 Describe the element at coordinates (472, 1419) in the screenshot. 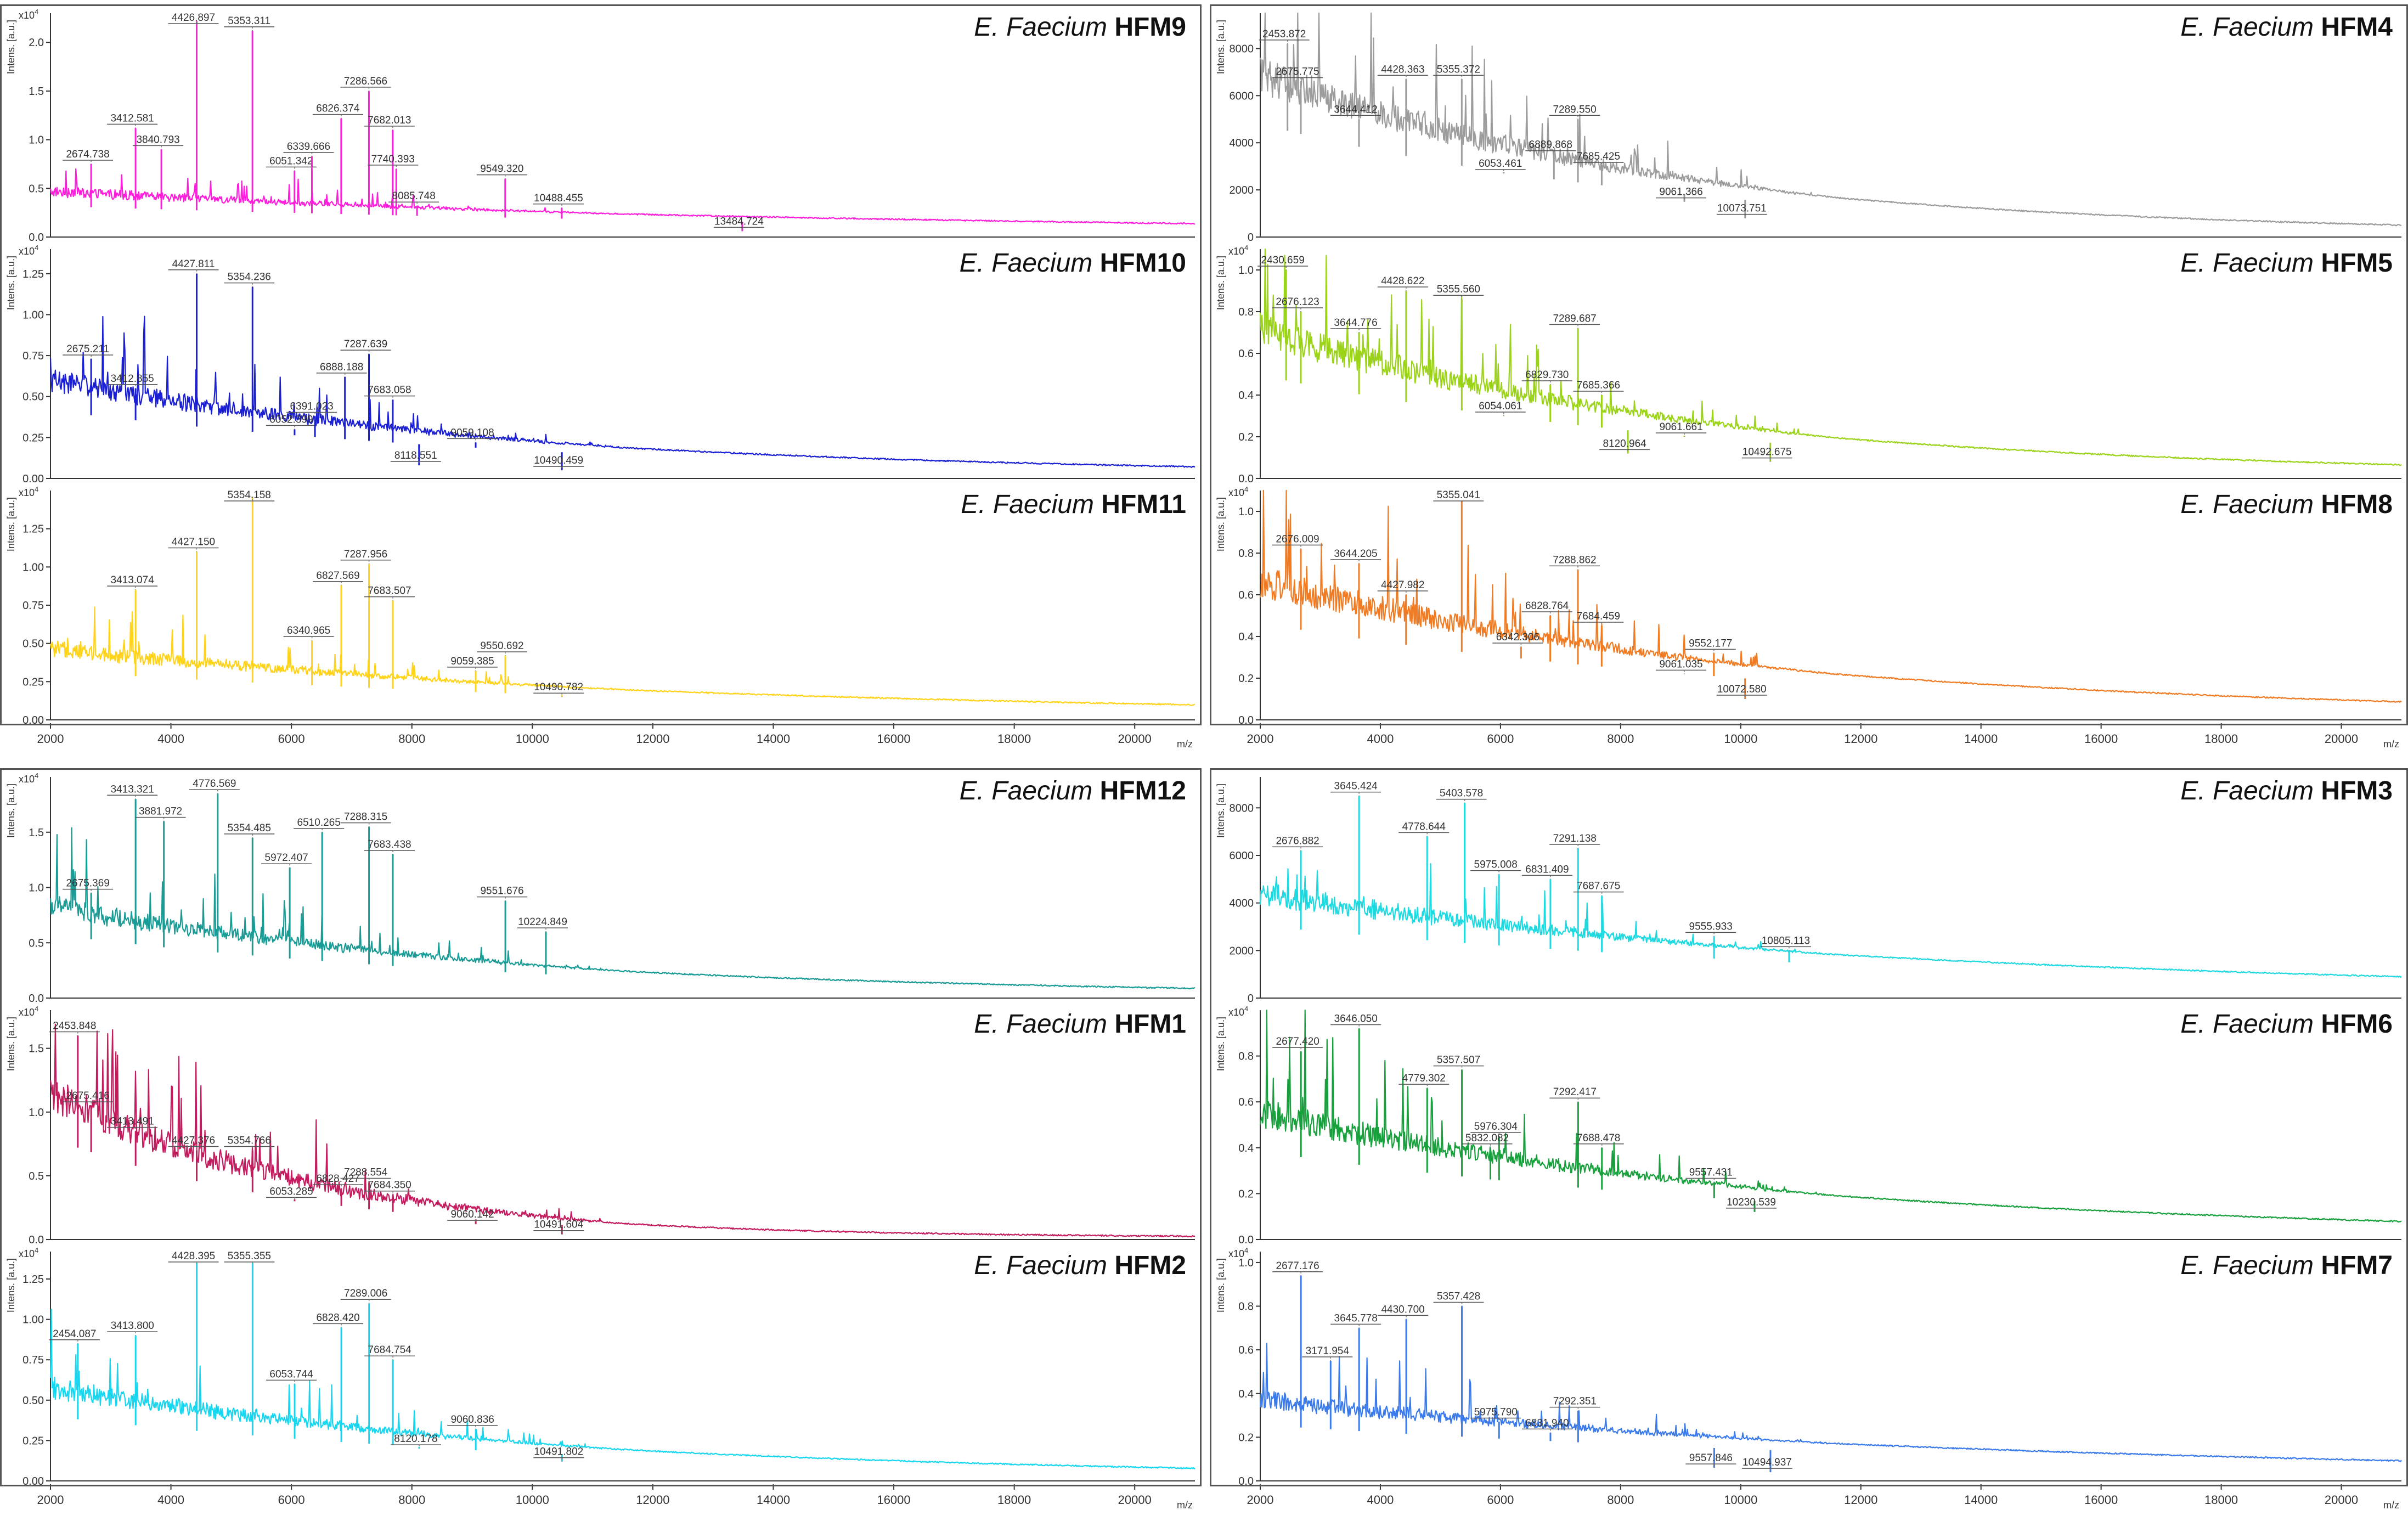

I see `peak-label: 9060.836` at that location.